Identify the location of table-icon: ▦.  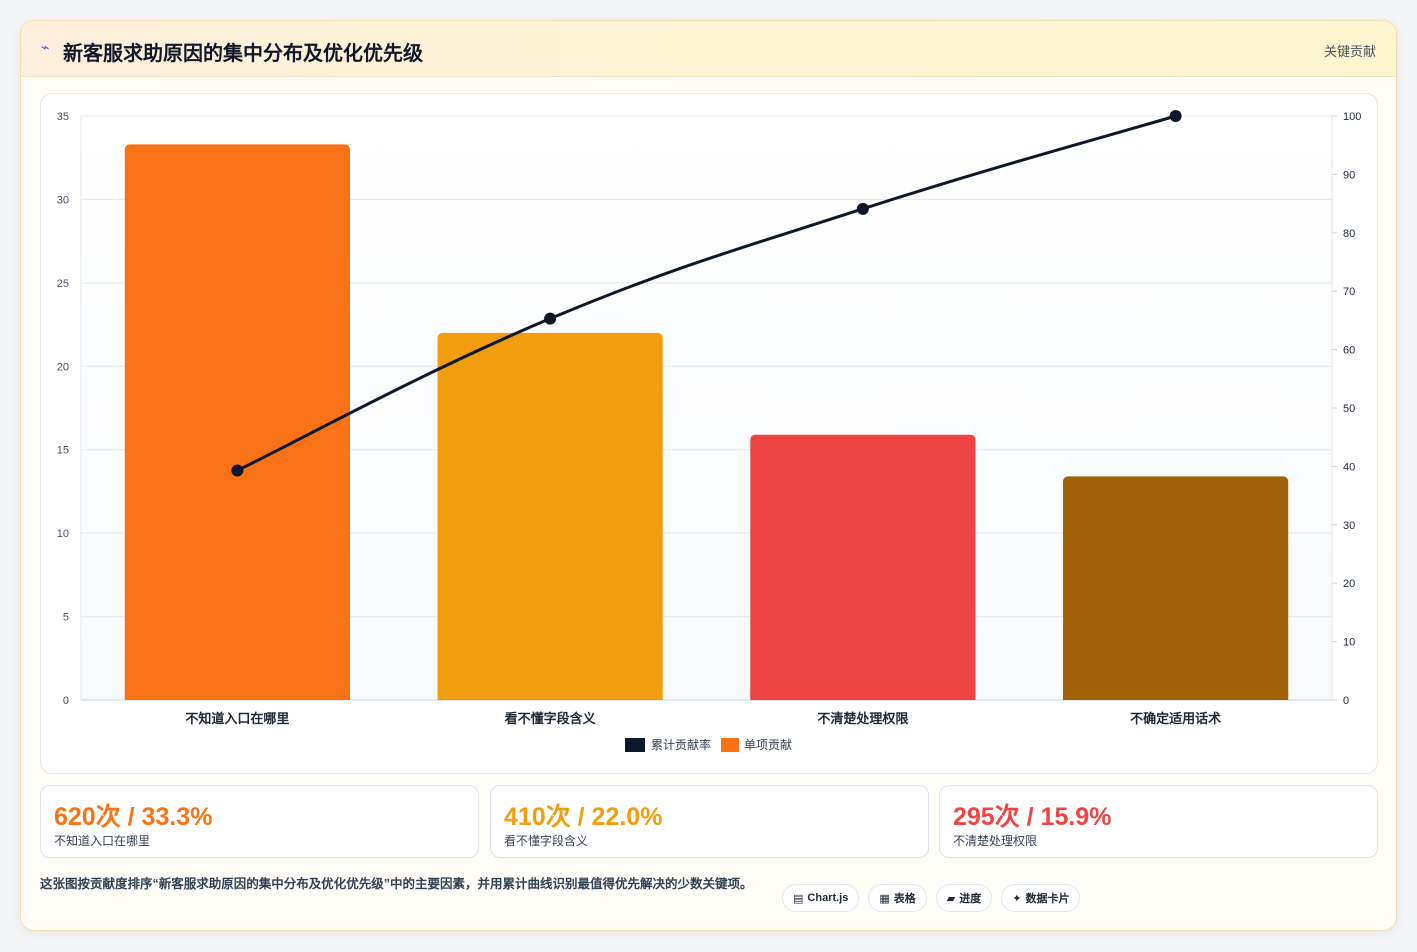
(884, 898).